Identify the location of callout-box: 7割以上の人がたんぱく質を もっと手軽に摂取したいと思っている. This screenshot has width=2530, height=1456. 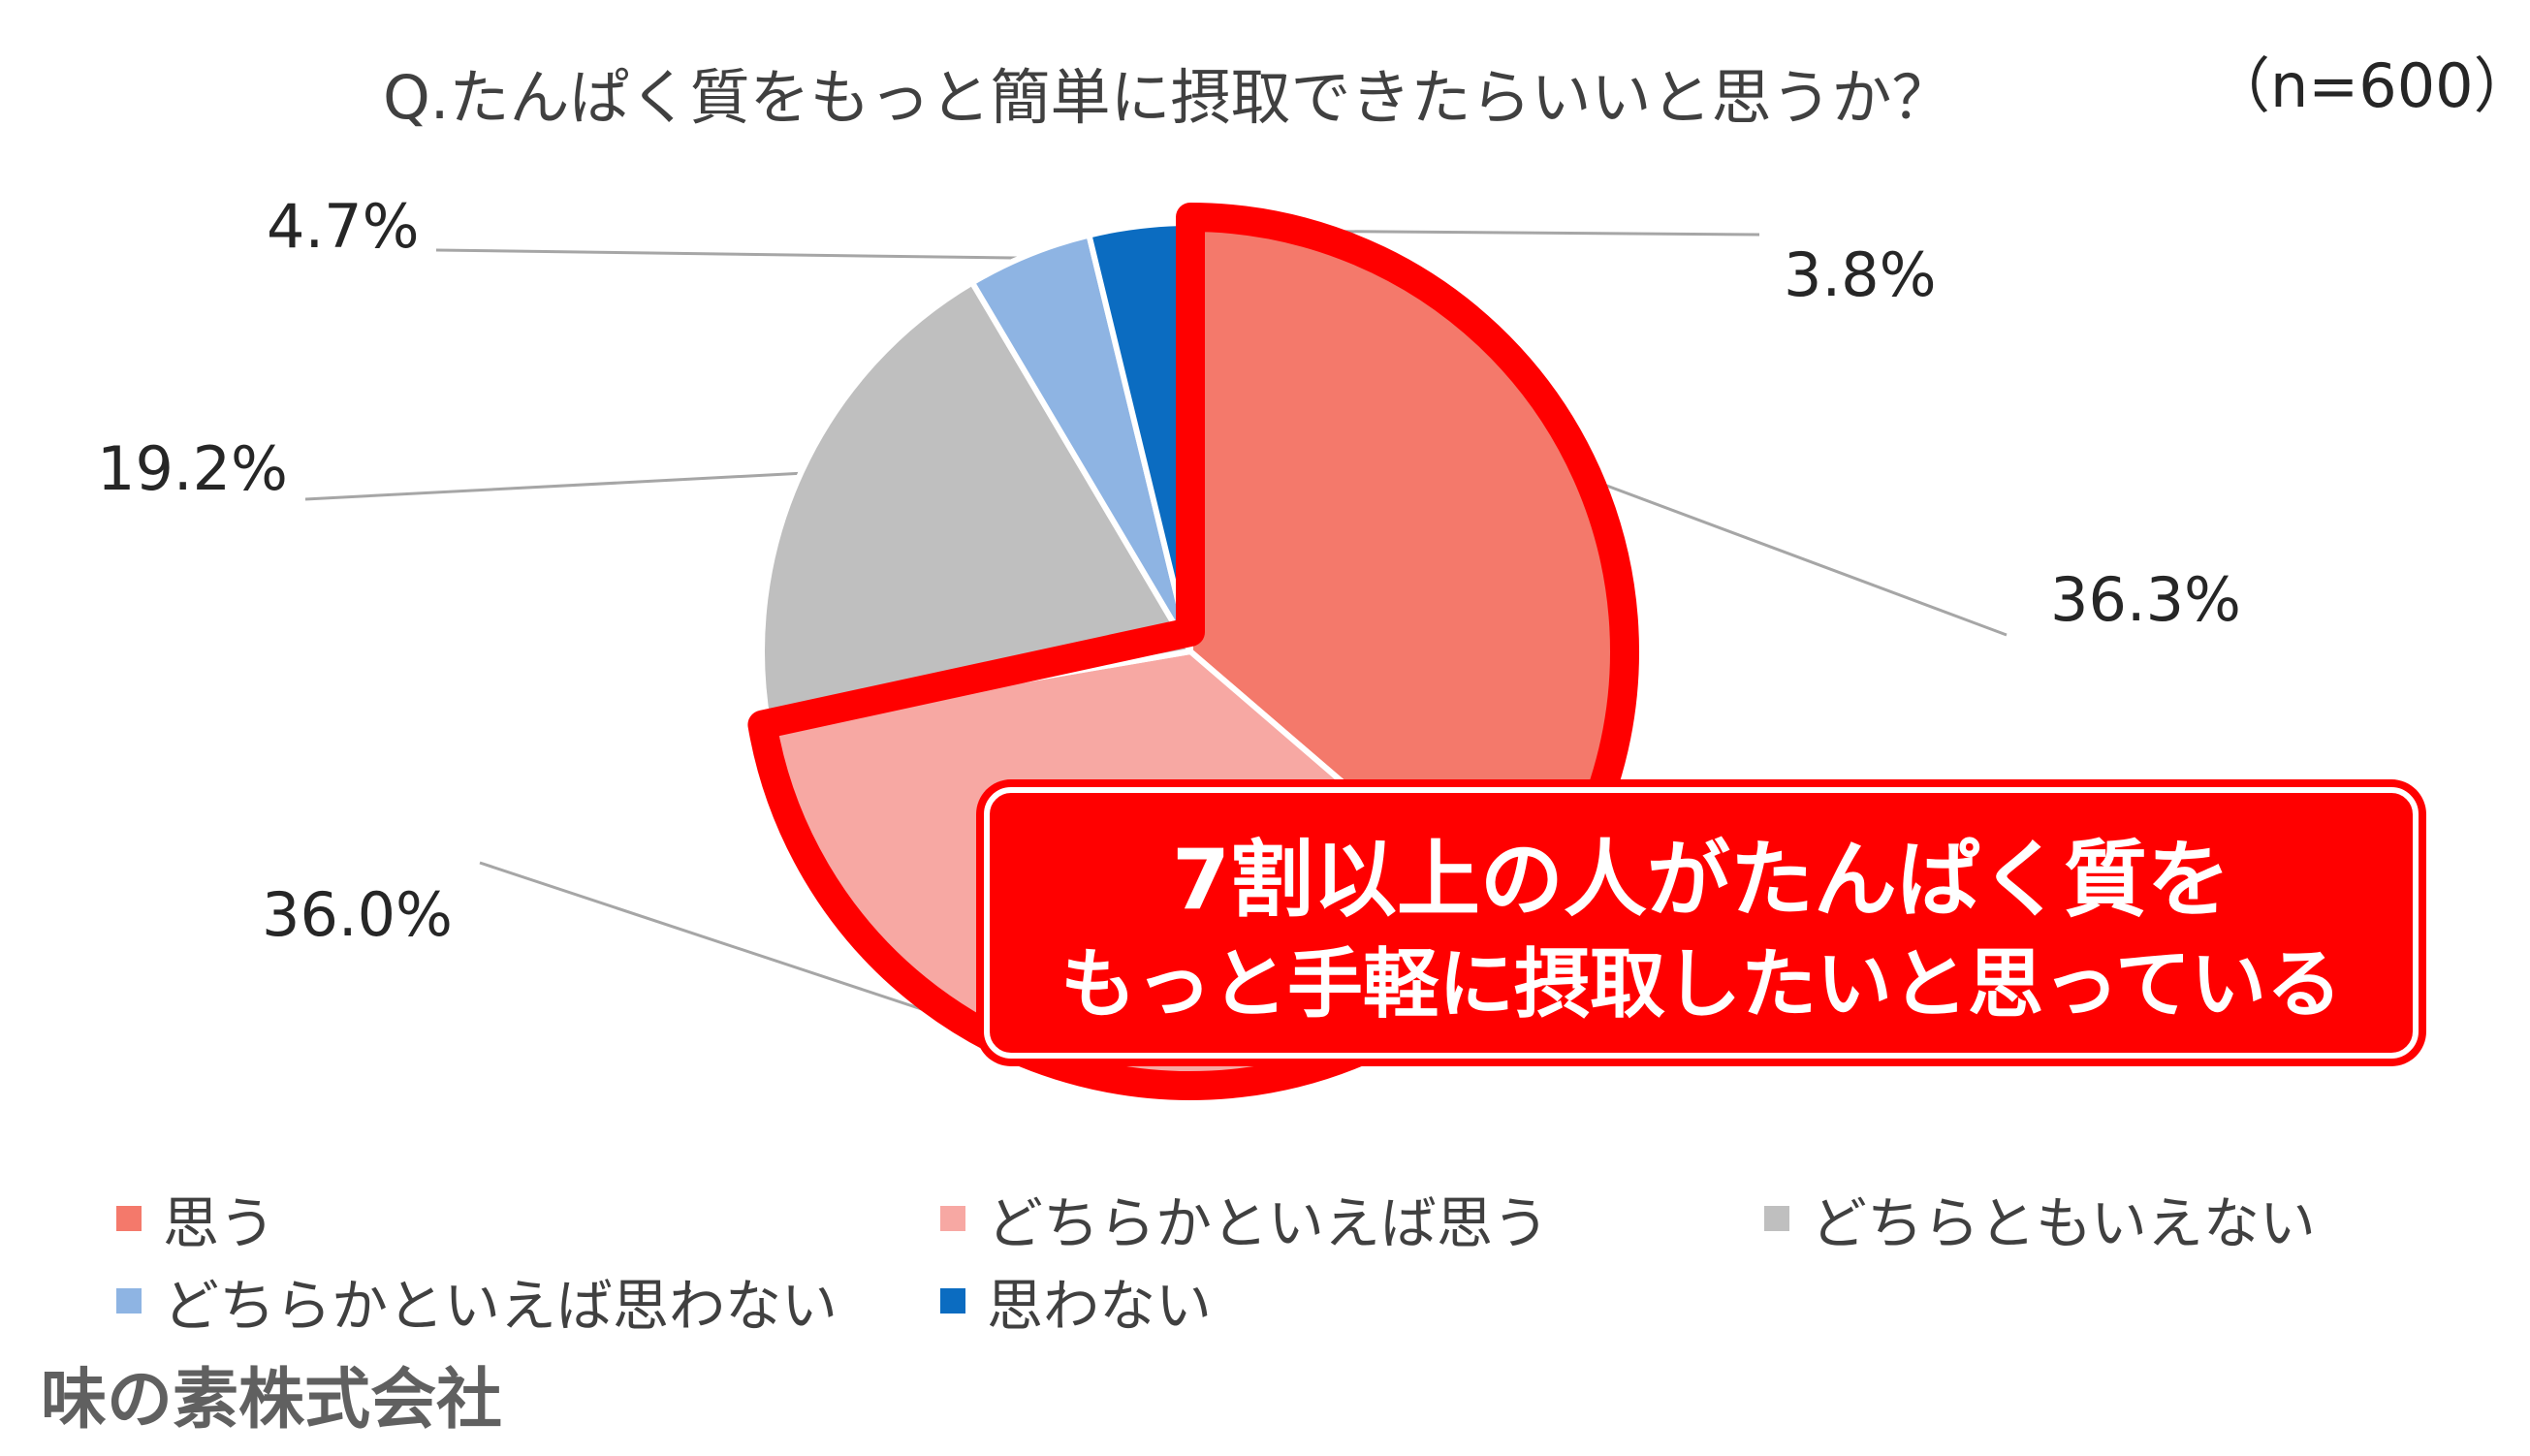
(1701, 923).